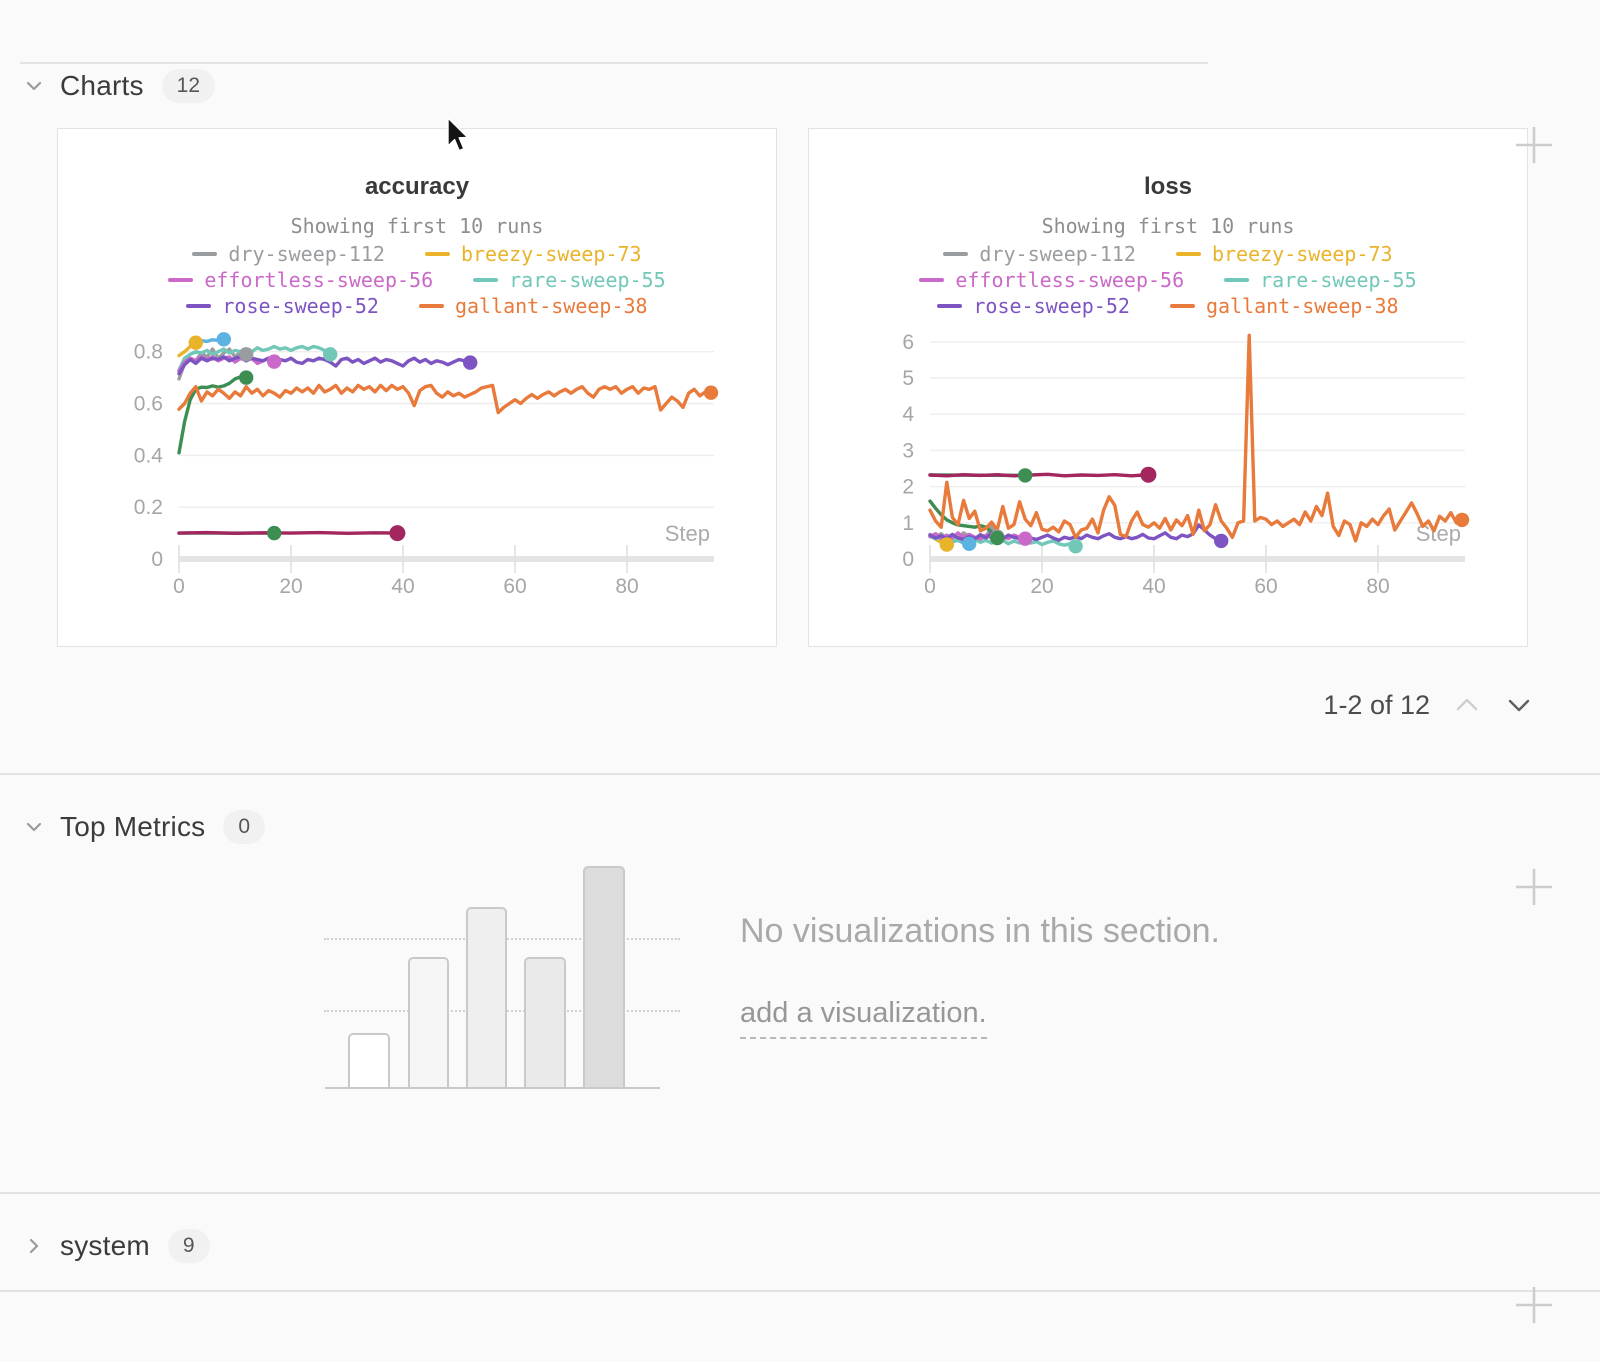 This screenshot has height=1362, width=1600. I want to click on bar-chart-illustration, so click(502, 977).